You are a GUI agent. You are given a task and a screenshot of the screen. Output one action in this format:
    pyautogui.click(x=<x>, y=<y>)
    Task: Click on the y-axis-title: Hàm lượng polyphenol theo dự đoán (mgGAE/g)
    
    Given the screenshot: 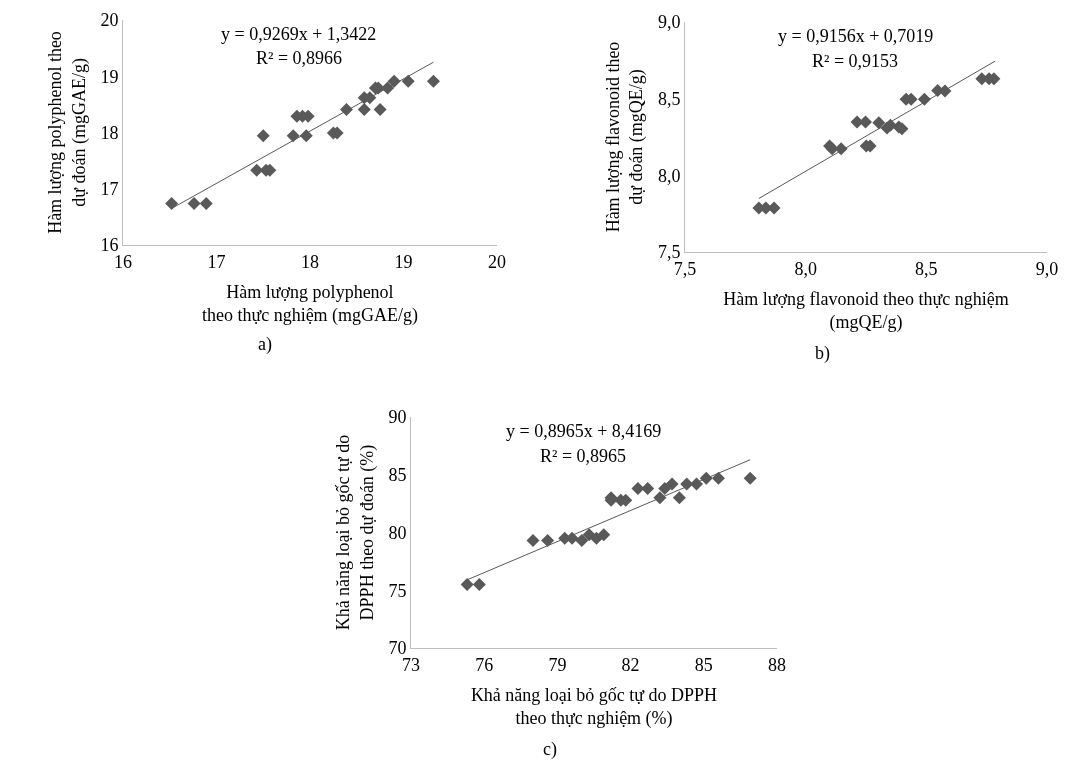 What is the action you would take?
    pyautogui.click(x=67, y=132)
    